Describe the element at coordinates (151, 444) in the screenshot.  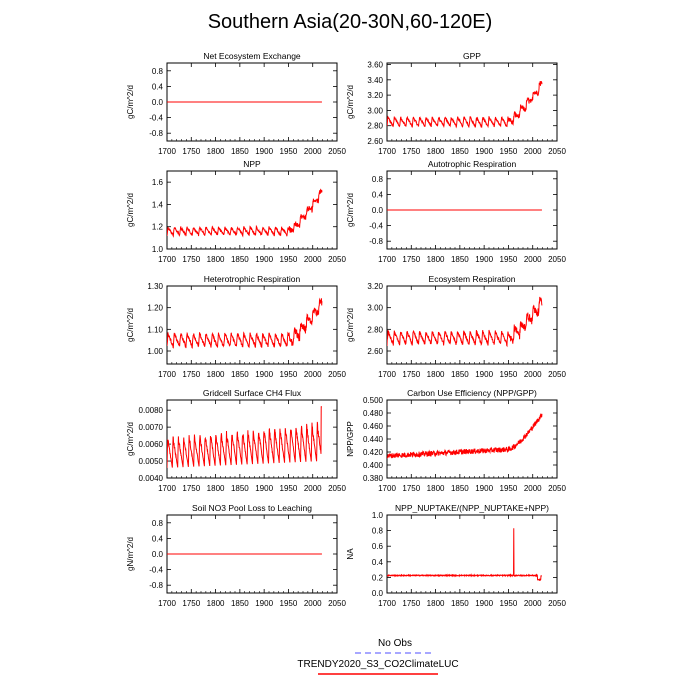
I see `y-tick-label: 0.0060` at that location.